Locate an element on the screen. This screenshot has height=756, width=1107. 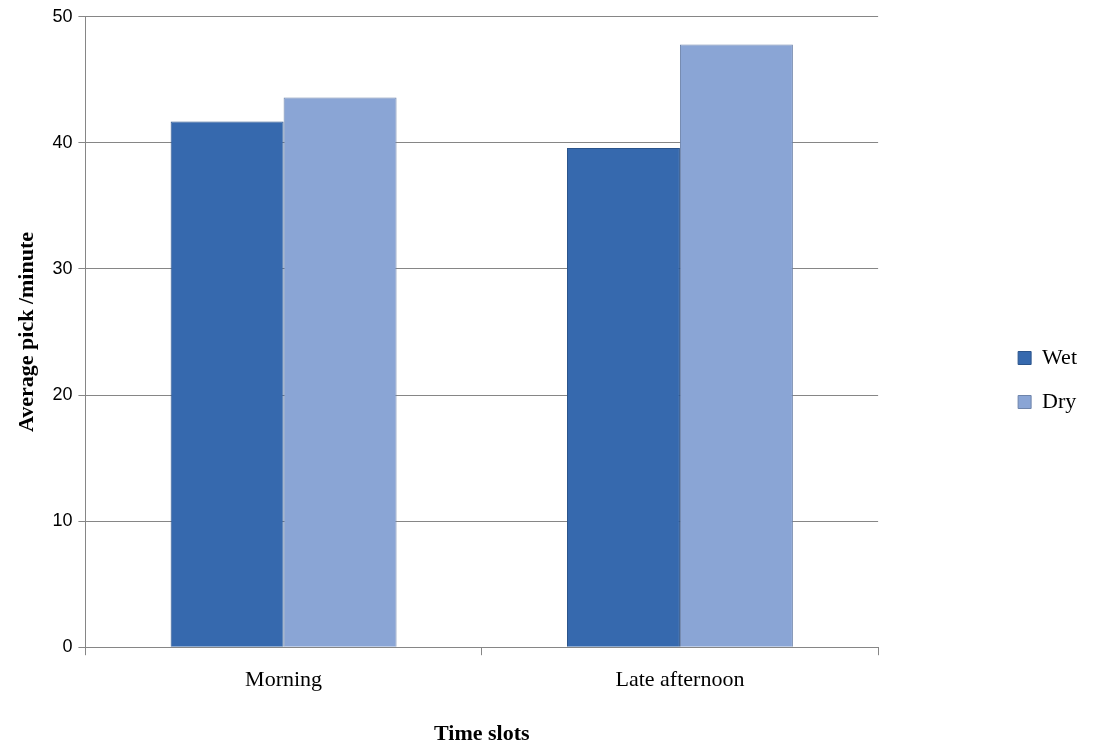
x-tick-label: Morning is located at coordinates (284, 679).